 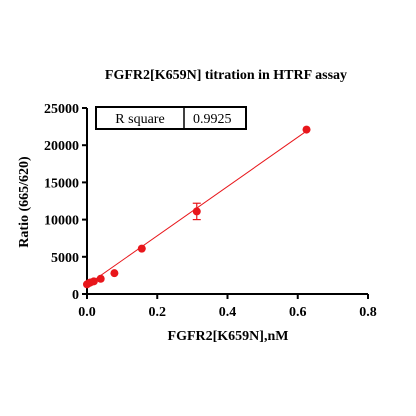 I want to click on x-tick-label: 0.2, so click(x=158, y=312).